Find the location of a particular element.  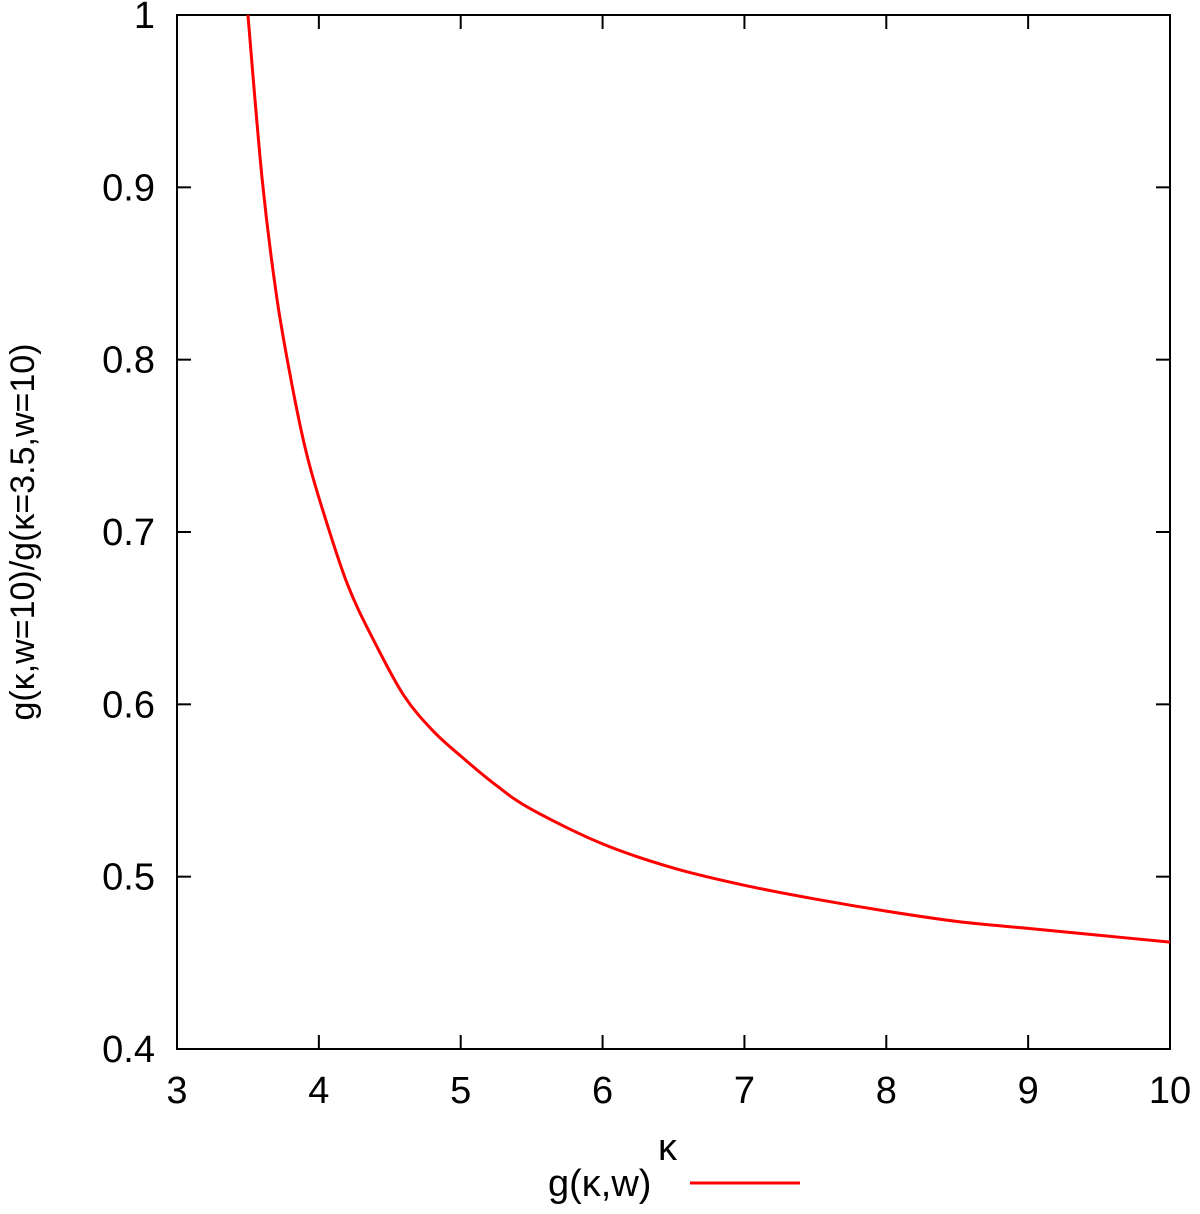

y-tick-labels: 0.4 0.5 0.6 0.7 0.8 0.9 1 is located at coordinates (128, 535).